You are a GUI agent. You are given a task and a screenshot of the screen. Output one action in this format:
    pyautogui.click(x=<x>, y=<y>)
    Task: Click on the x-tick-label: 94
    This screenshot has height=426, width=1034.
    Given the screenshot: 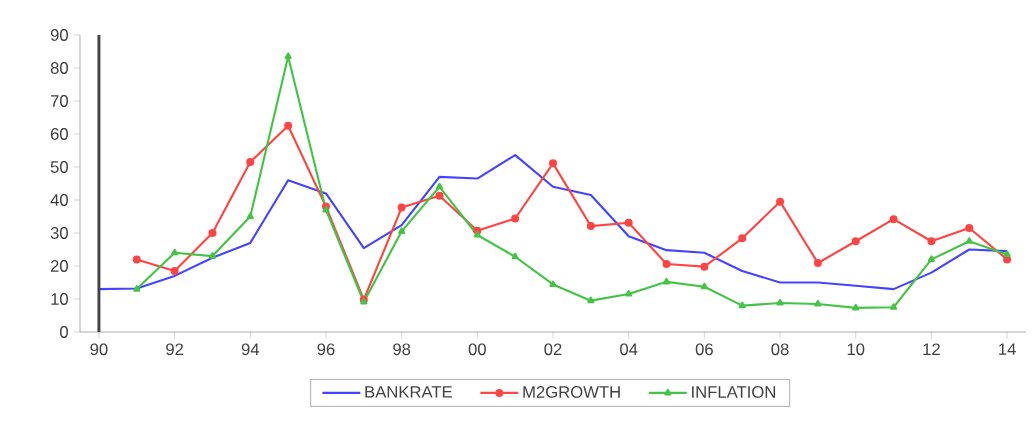 What is the action you would take?
    pyautogui.click(x=250, y=349)
    